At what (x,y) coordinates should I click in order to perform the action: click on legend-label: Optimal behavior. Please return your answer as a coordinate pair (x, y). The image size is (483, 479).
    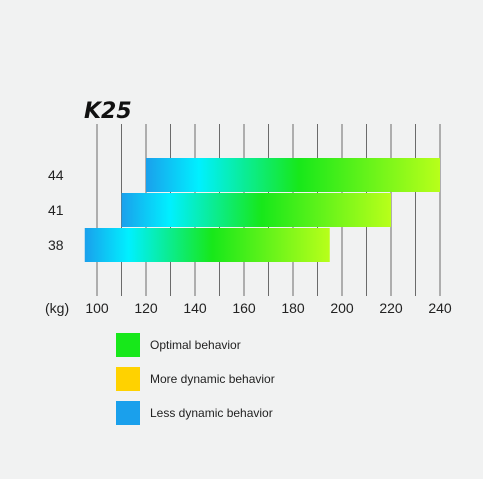
    Looking at the image, I should click on (195, 345).